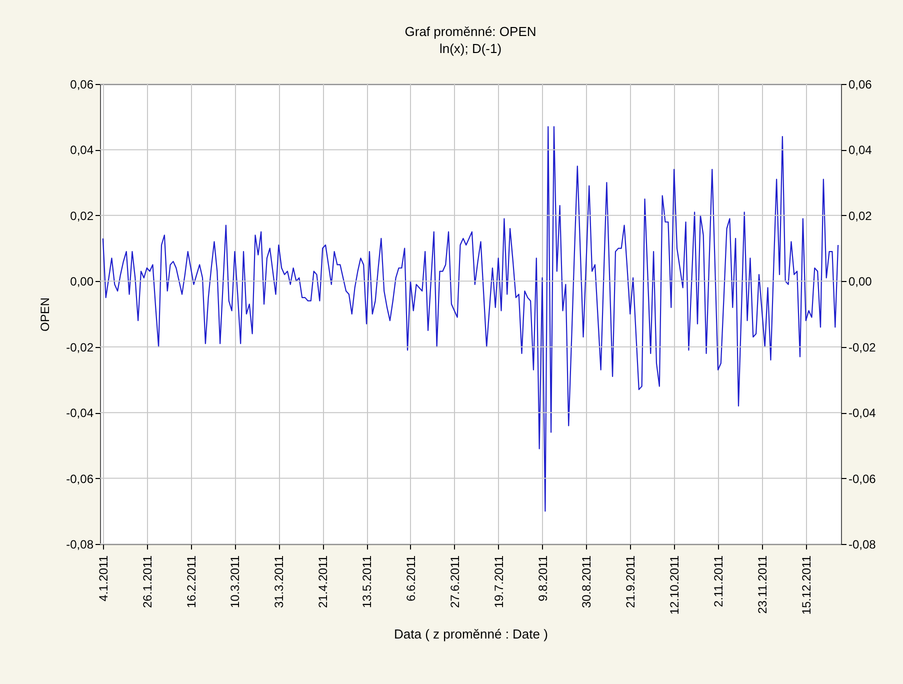 The width and height of the screenshot is (903, 684). Describe the element at coordinates (806, 585) in the screenshot. I see `x-tick-label: 15.12.2011` at that location.